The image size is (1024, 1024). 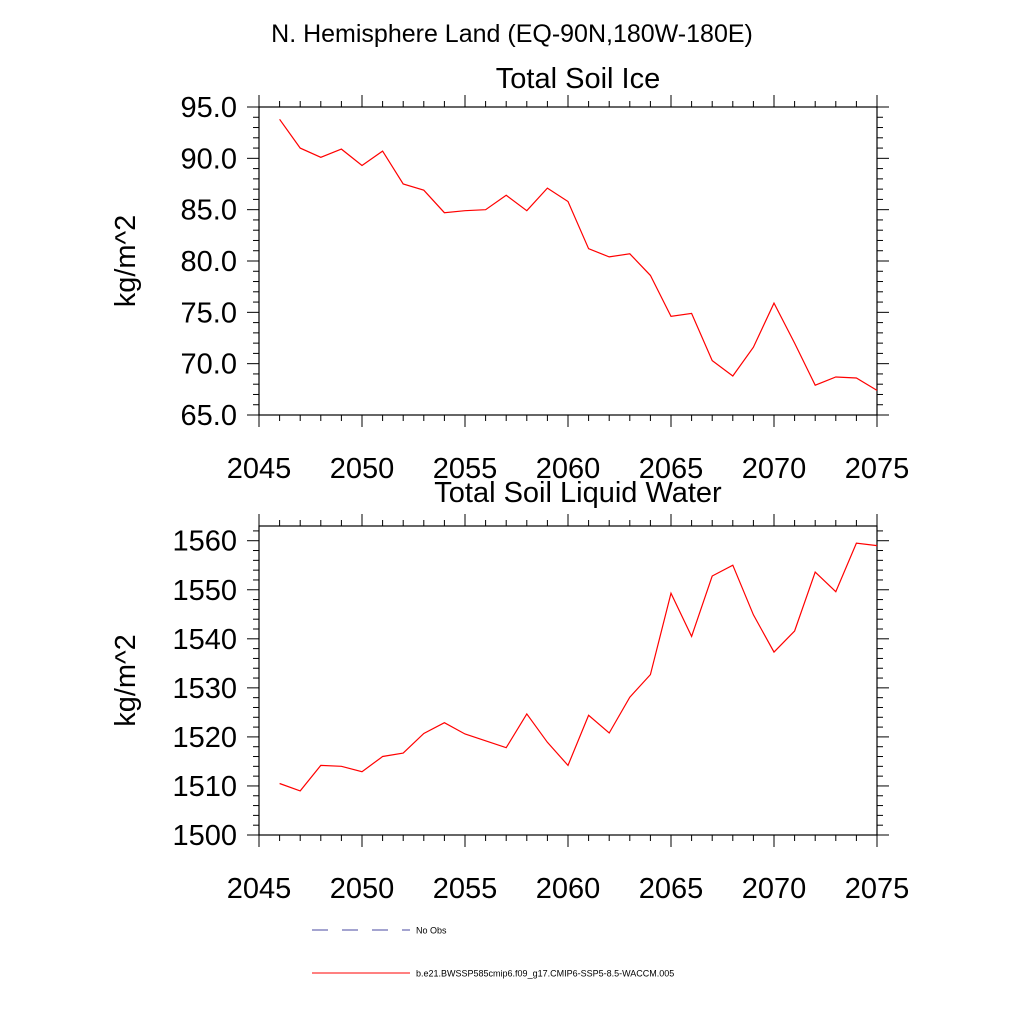 I want to click on y-tick-label: 80.0, so click(x=209, y=262).